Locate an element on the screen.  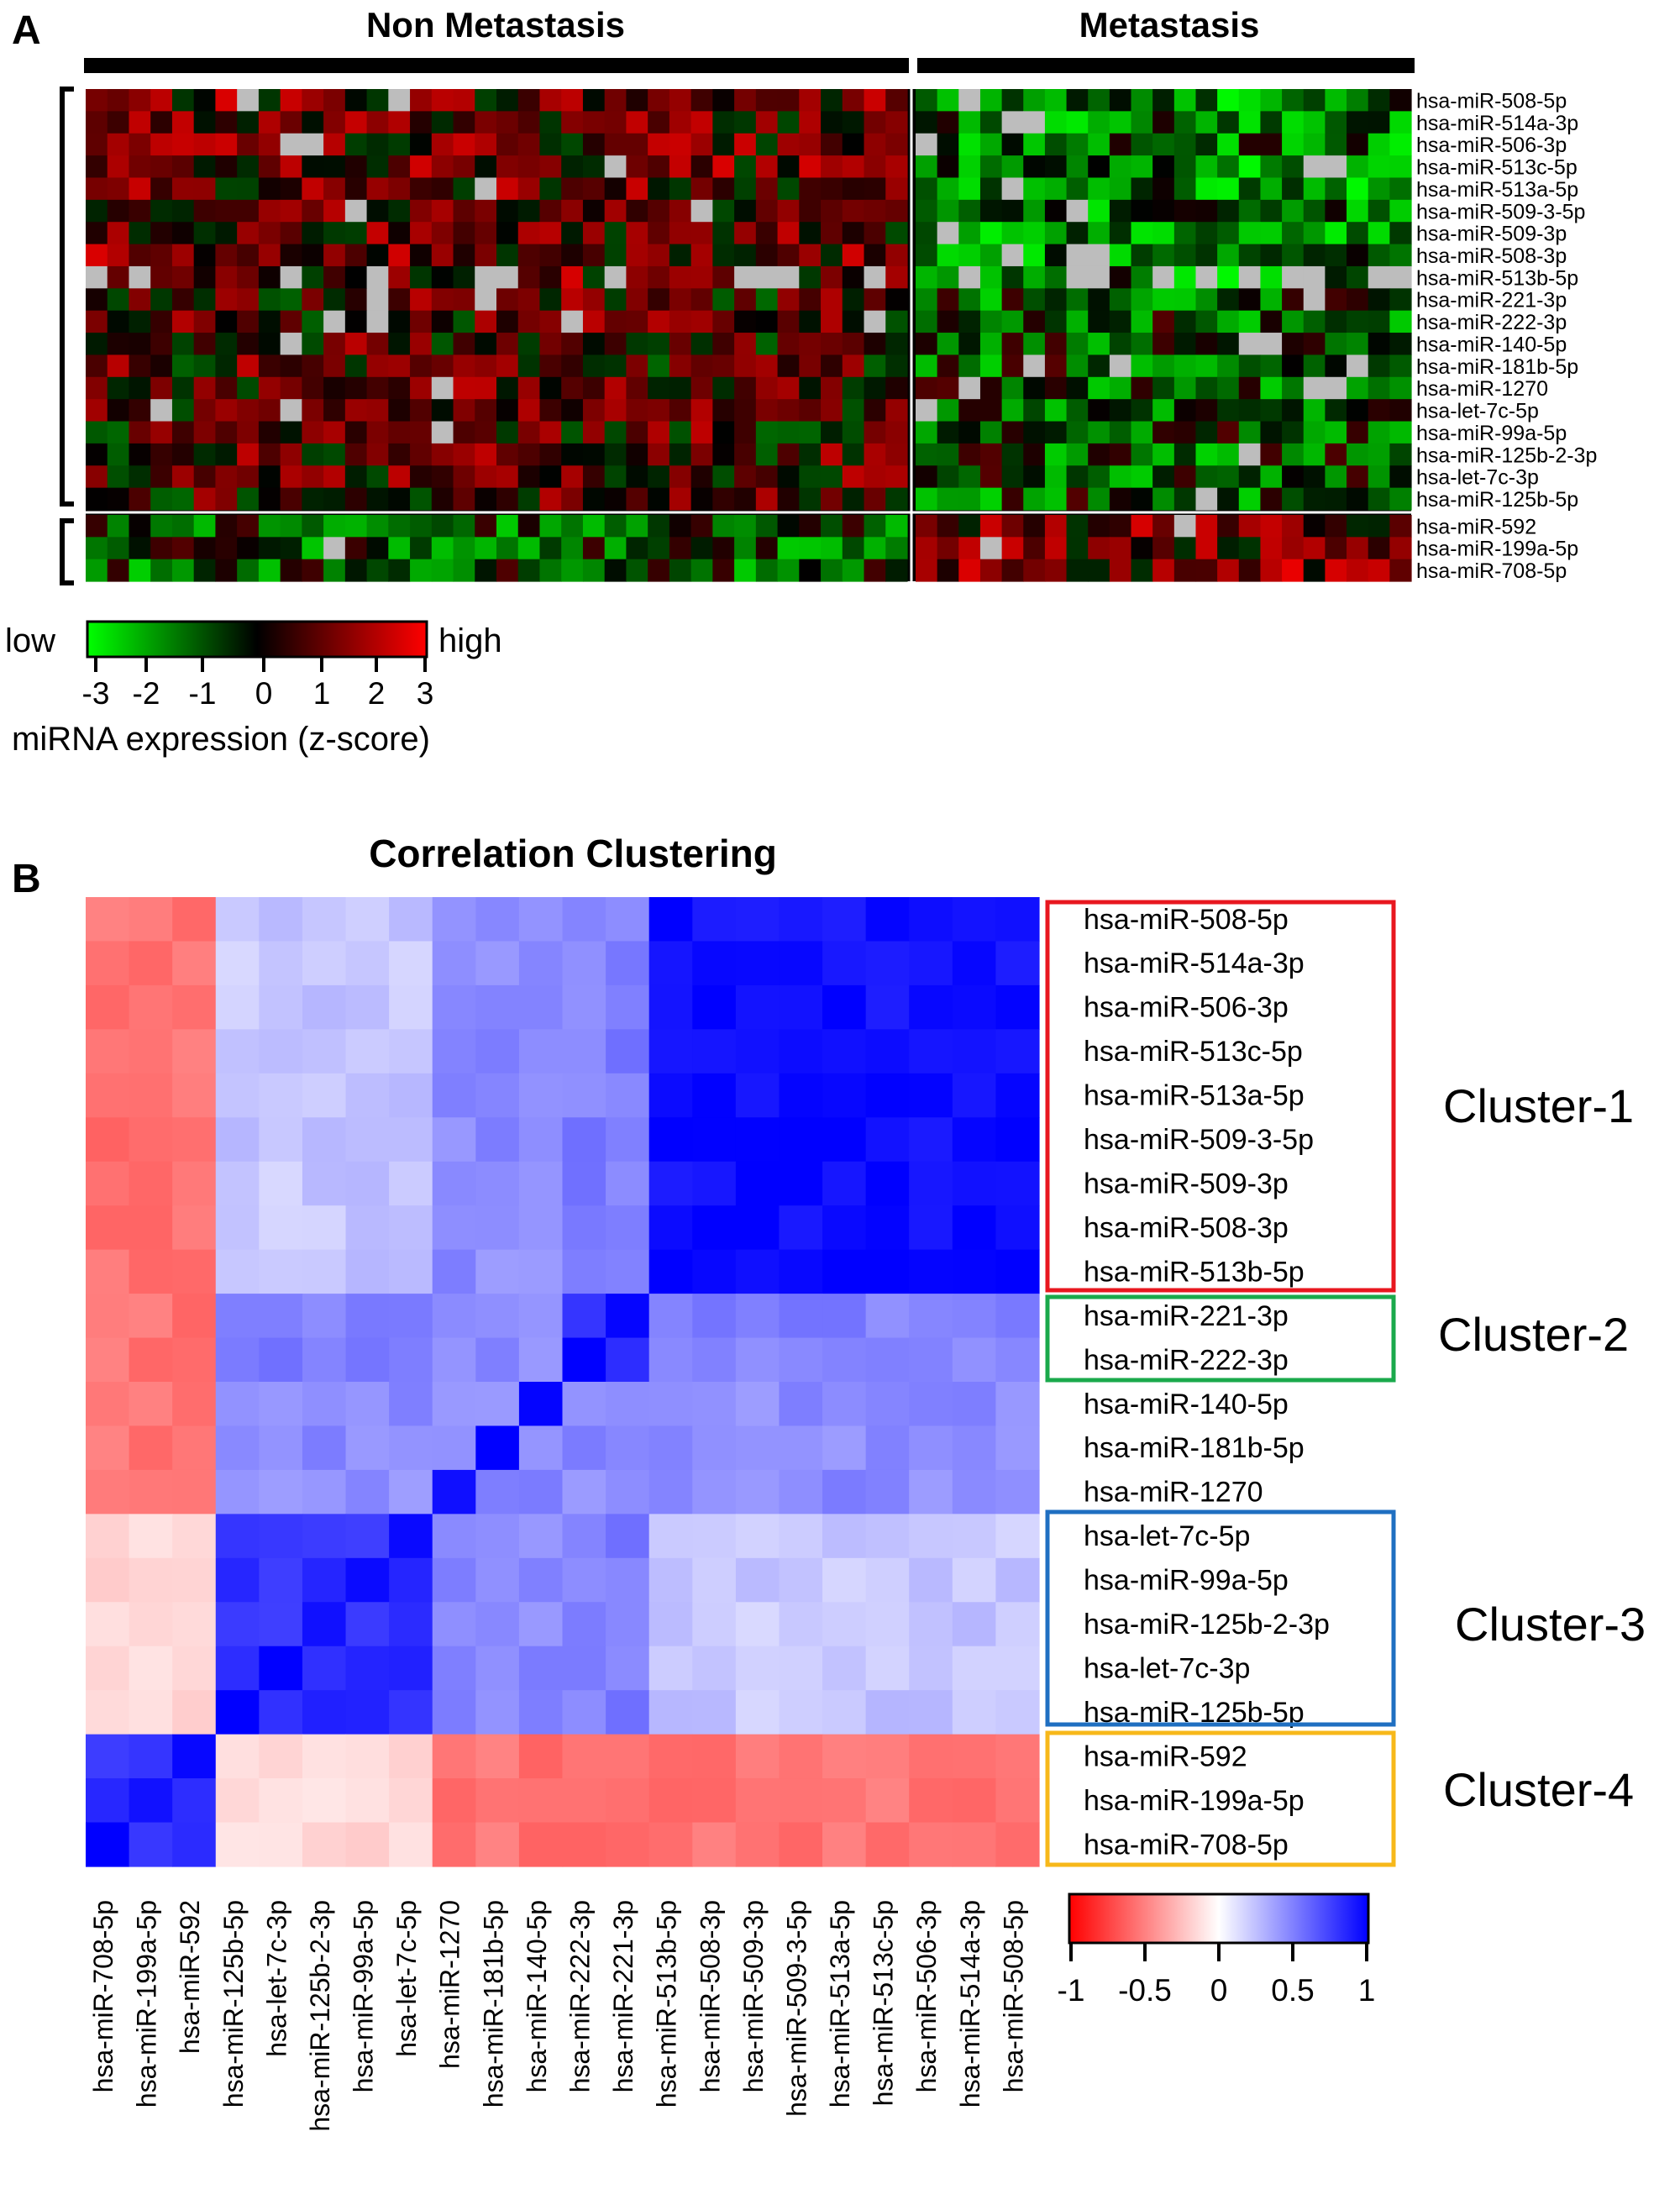
expression-row-label: hsa-miR-181b-5p is located at coordinates (1497, 367).